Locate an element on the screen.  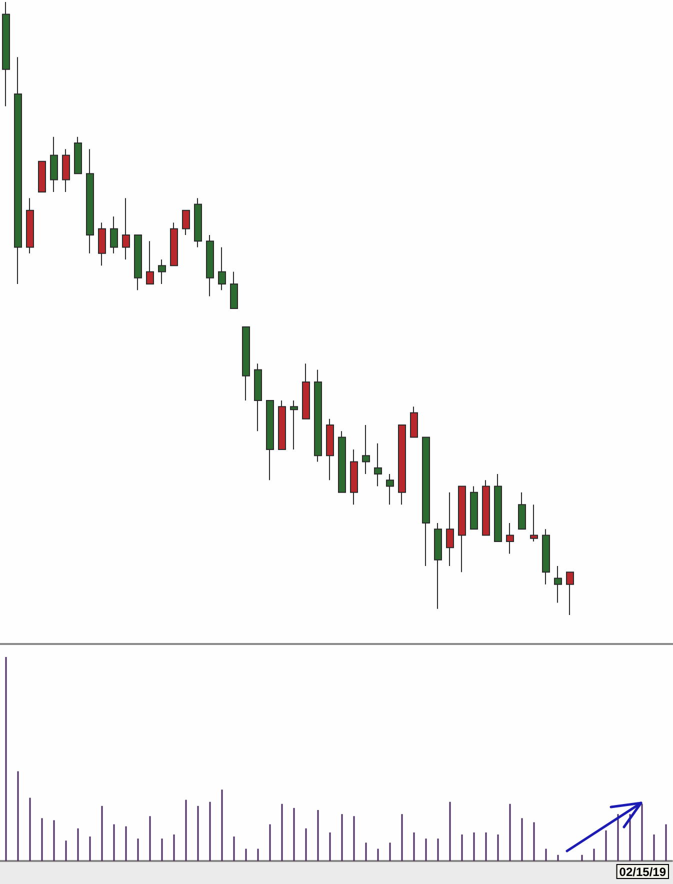
text: 02/15/19 is located at coordinates (642, 872).